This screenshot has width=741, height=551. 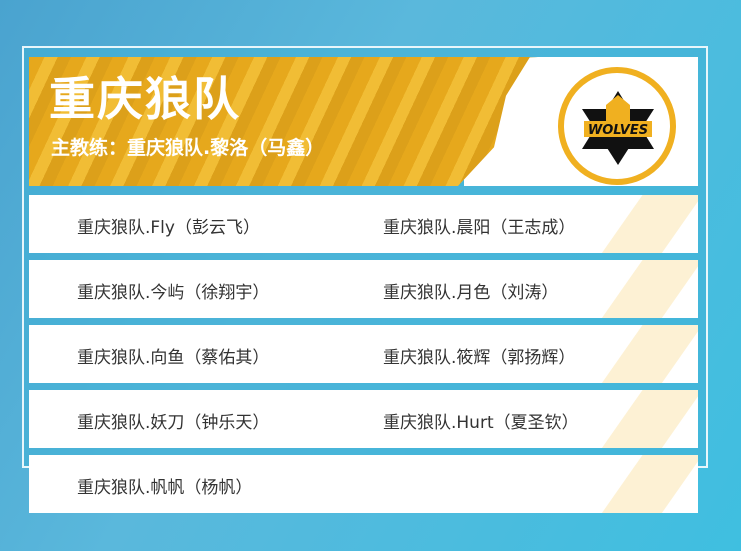 I want to click on player-name: 重庆狼队.Fly（彭云飞）, so click(x=168, y=228).